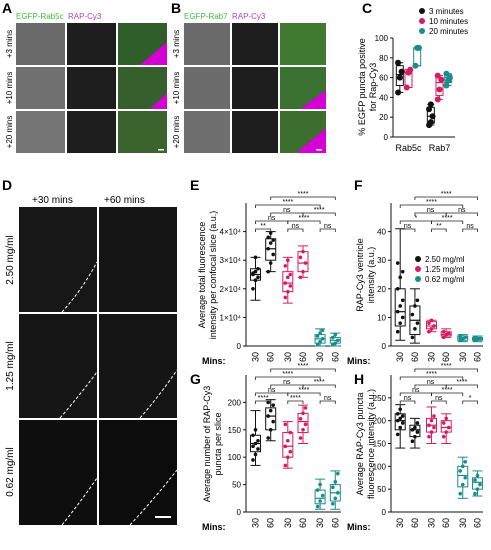 The image size is (491, 550). What do you see at coordinates (194, 185) in the screenshot?
I see `panel-letter-e: E` at bounding box center [194, 185].